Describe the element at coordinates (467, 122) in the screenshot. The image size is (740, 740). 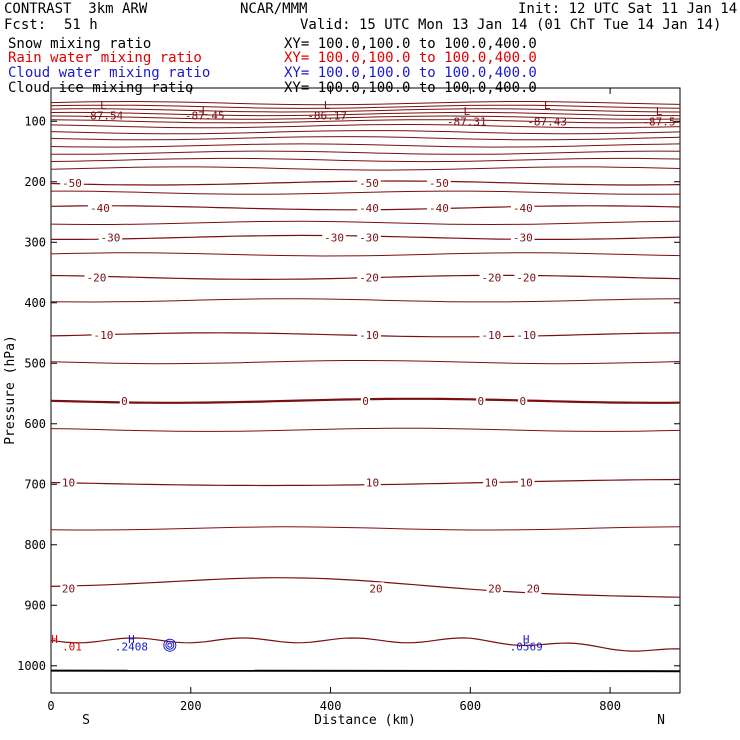
I see `low-value-label: -87.31` at that location.